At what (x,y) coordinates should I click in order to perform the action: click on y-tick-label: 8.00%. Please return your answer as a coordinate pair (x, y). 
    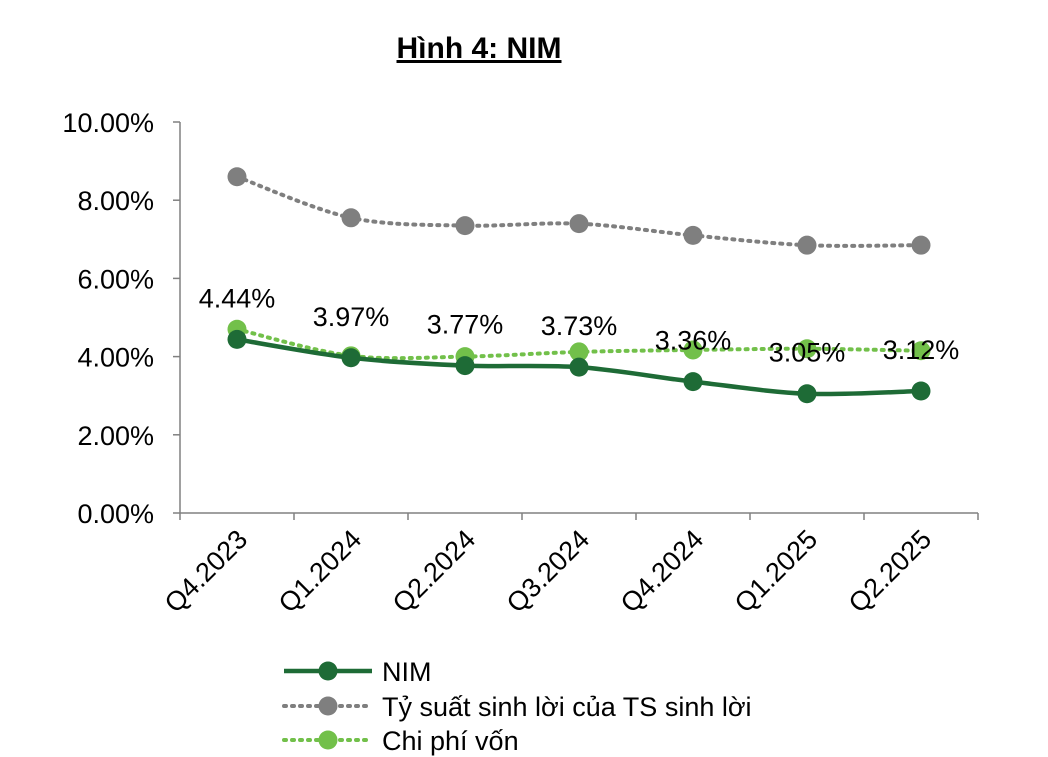
    Looking at the image, I should click on (115, 201).